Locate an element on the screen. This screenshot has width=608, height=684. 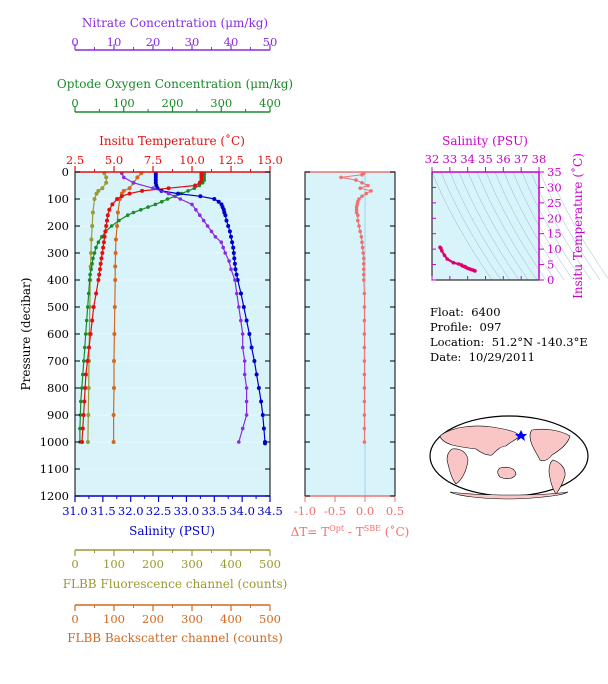
backscatter-axis-tick-label: 400 is located at coordinates (231, 619).